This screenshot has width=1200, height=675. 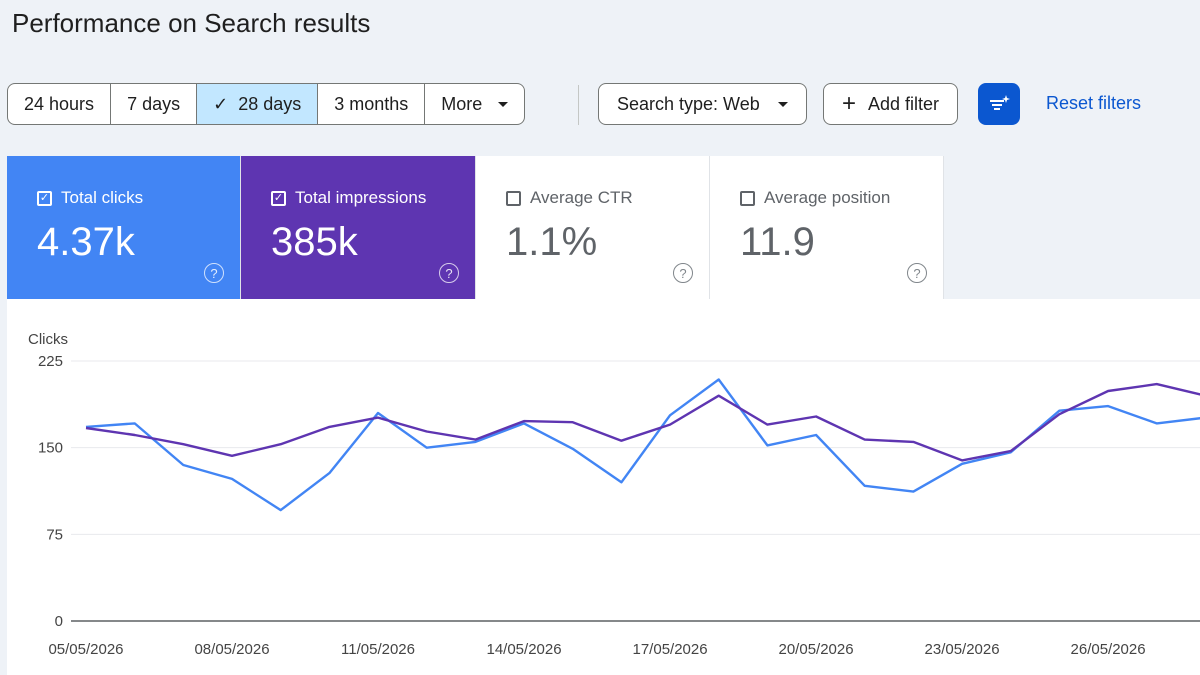 I want to click on check-icon: ✓, so click(x=221, y=103).